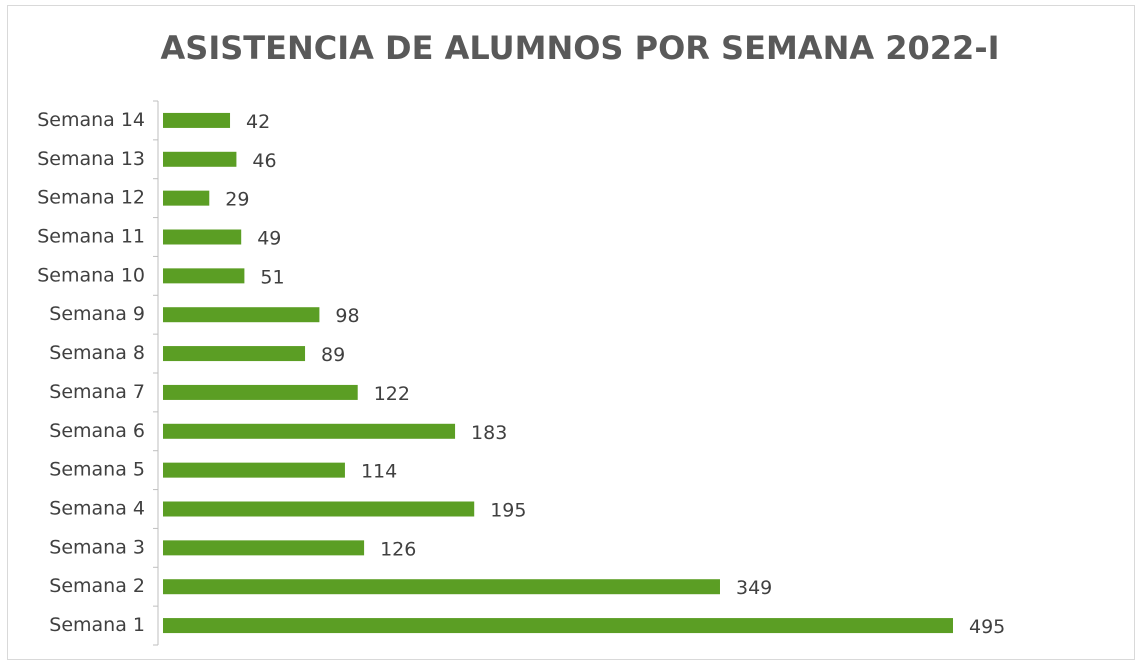 The height and width of the screenshot is (668, 1139). What do you see at coordinates (489, 433) in the screenshot?
I see `data-label: 183` at bounding box center [489, 433].